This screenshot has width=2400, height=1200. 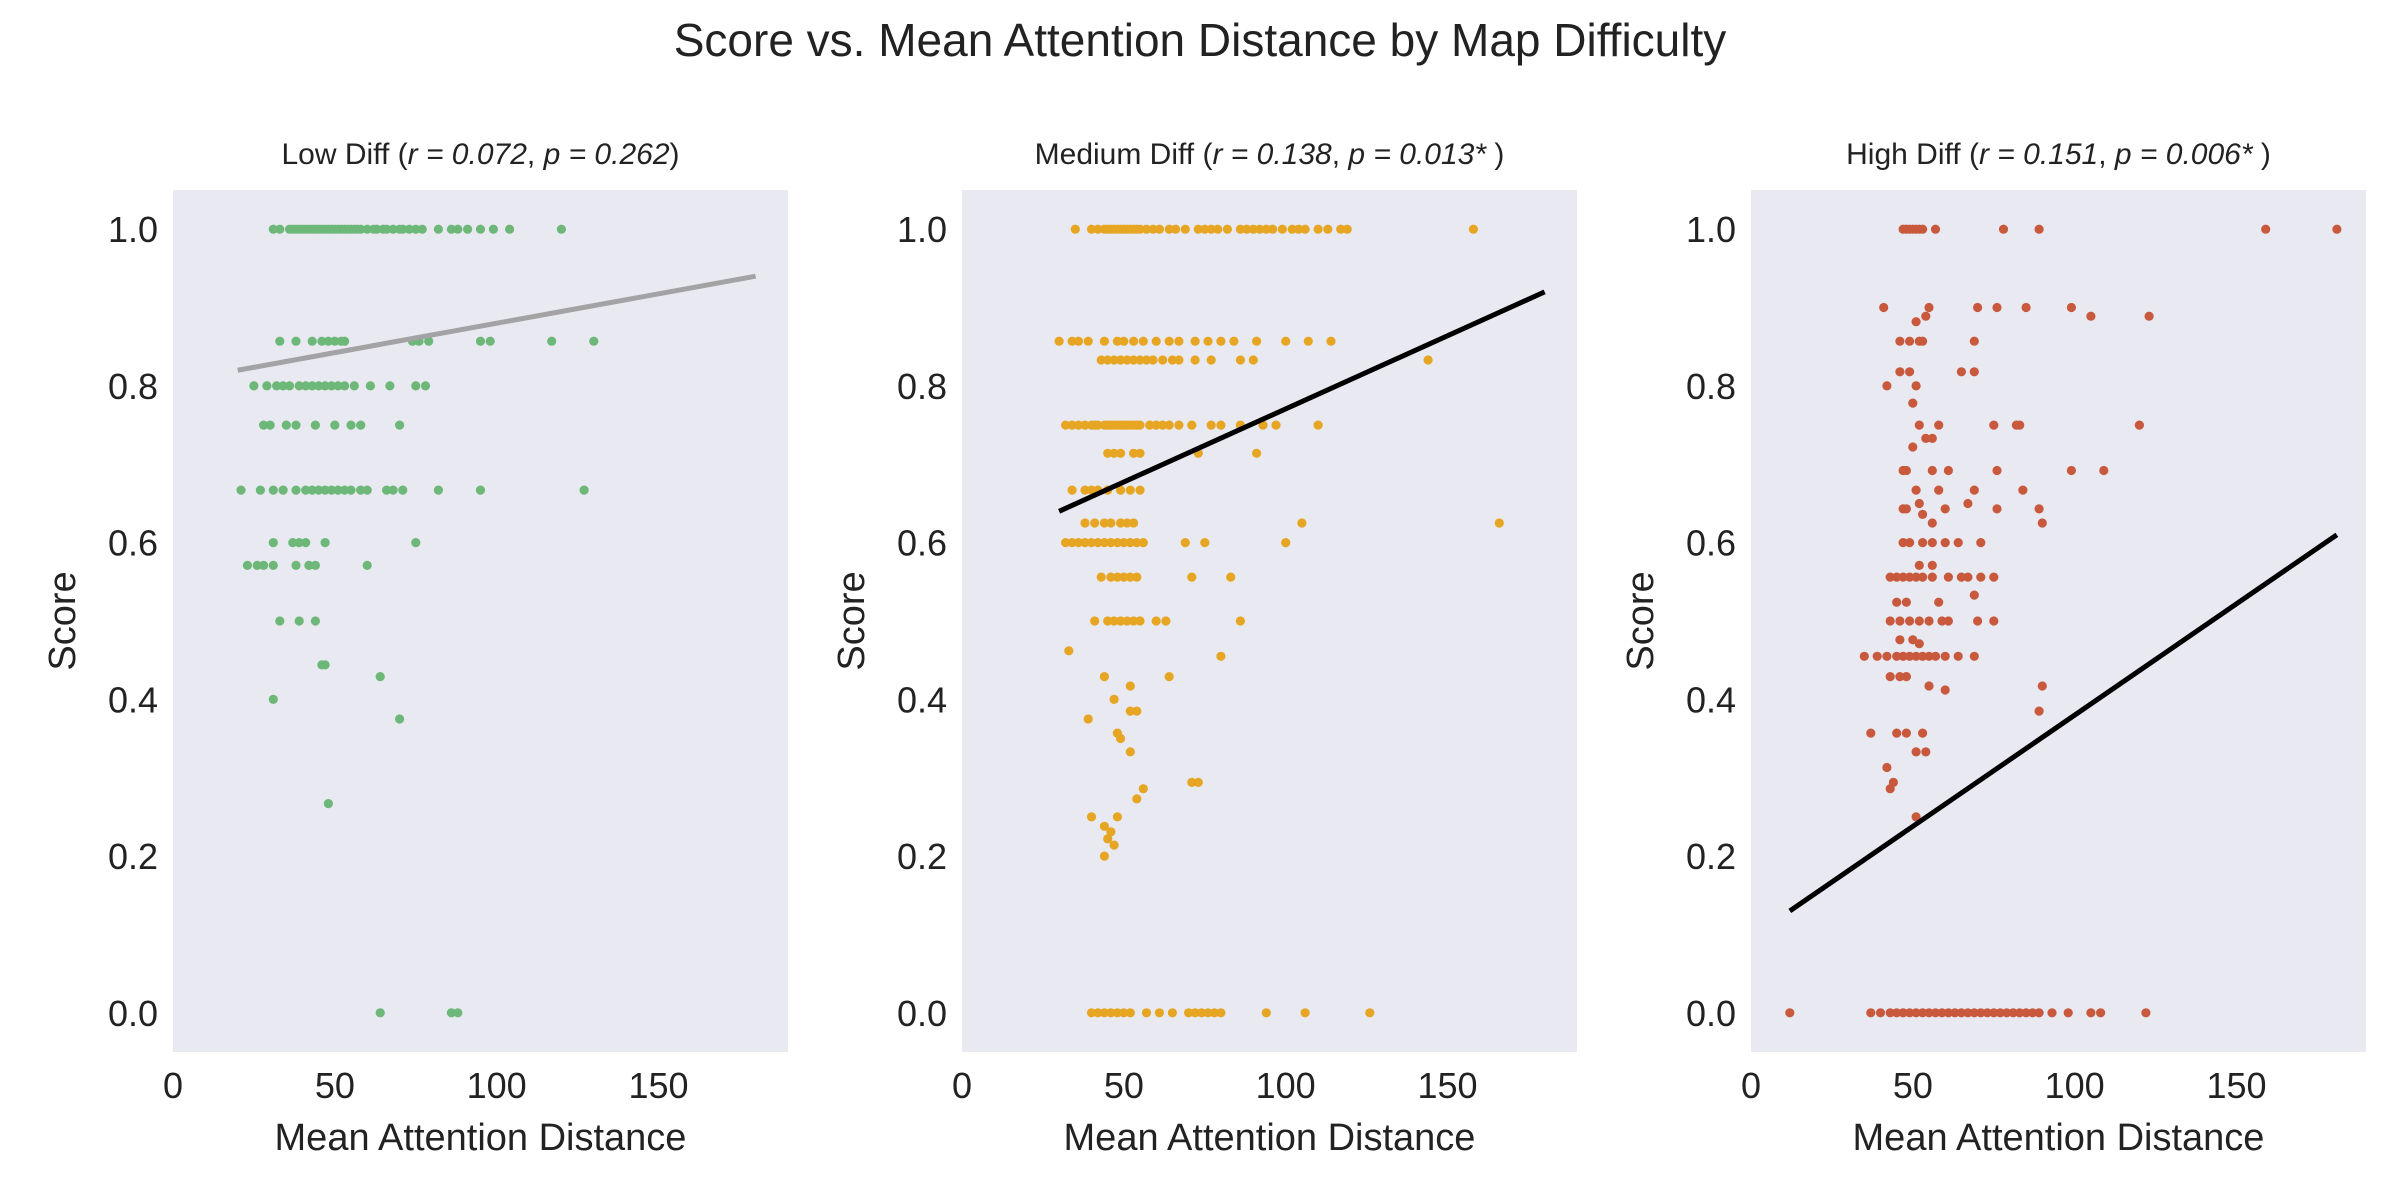 I want to click on x-tick-label: 100, so click(x=497, y=1085).